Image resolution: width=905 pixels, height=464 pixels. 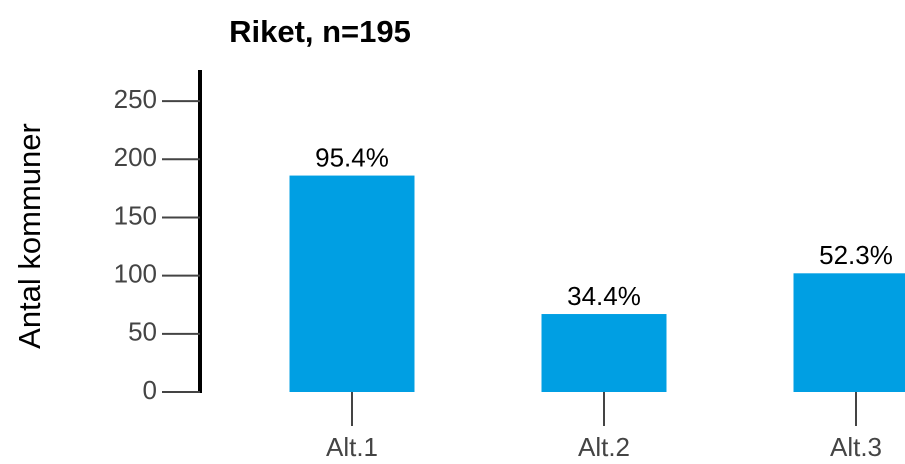 What do you see at coordinates (29, 236) in the screenshot?
I see `y-axis-label: Antal kommuner` at bounding box center [29, 236].